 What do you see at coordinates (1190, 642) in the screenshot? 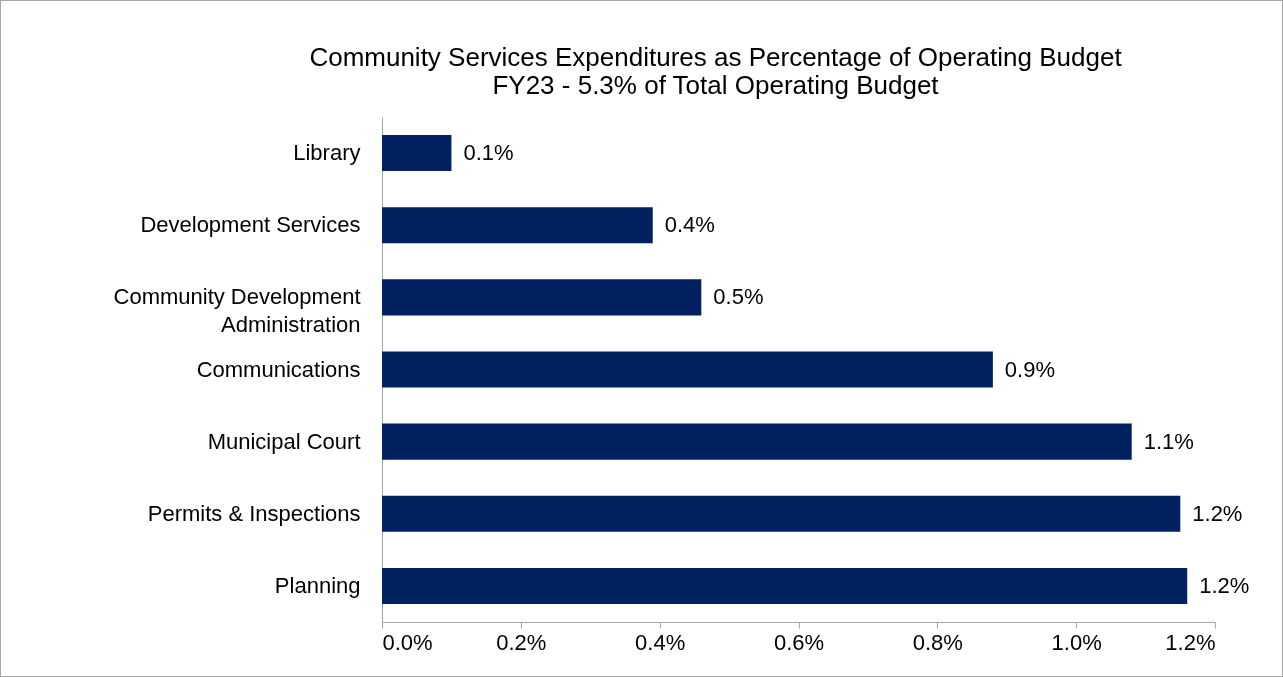
I see `x-tick-label: 1.2%` at bounding box center [1190, 642].